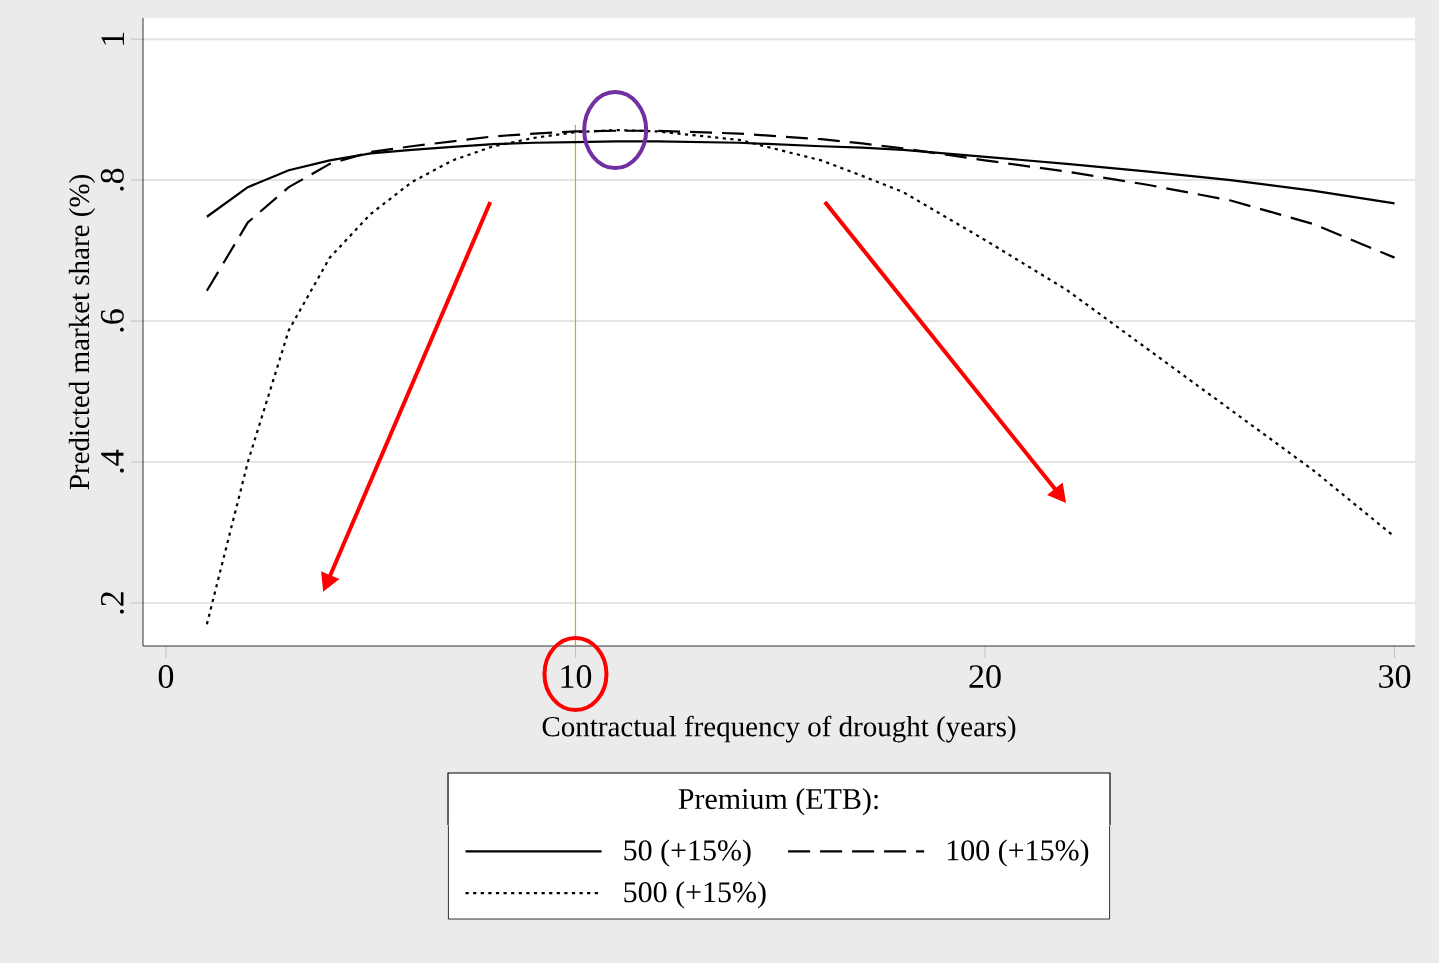  Describe the element at coordinates (112, 179) in the screenshot. I see `y-tick-label: .8` at that location.